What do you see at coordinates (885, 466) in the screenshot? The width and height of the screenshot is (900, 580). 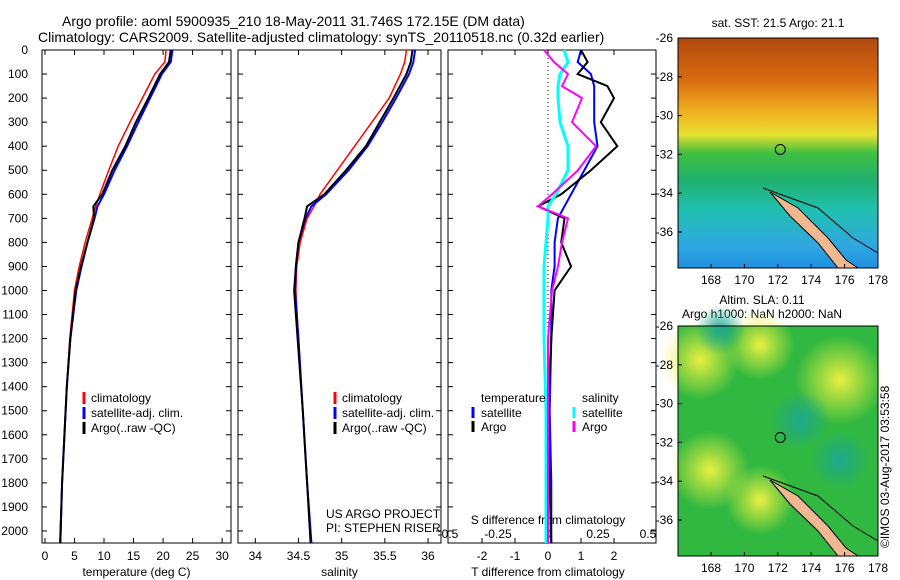 I see `credit-text: ©IMOS 03-Aug-2017 03:53:58` at bounding box center [885, 466].